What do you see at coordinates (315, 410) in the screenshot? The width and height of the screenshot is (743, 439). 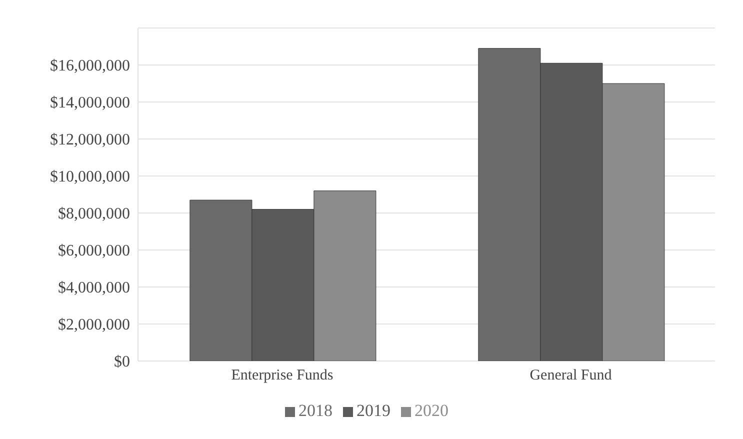 I see `legend-label: 2018` at bounding box center [315, 410].